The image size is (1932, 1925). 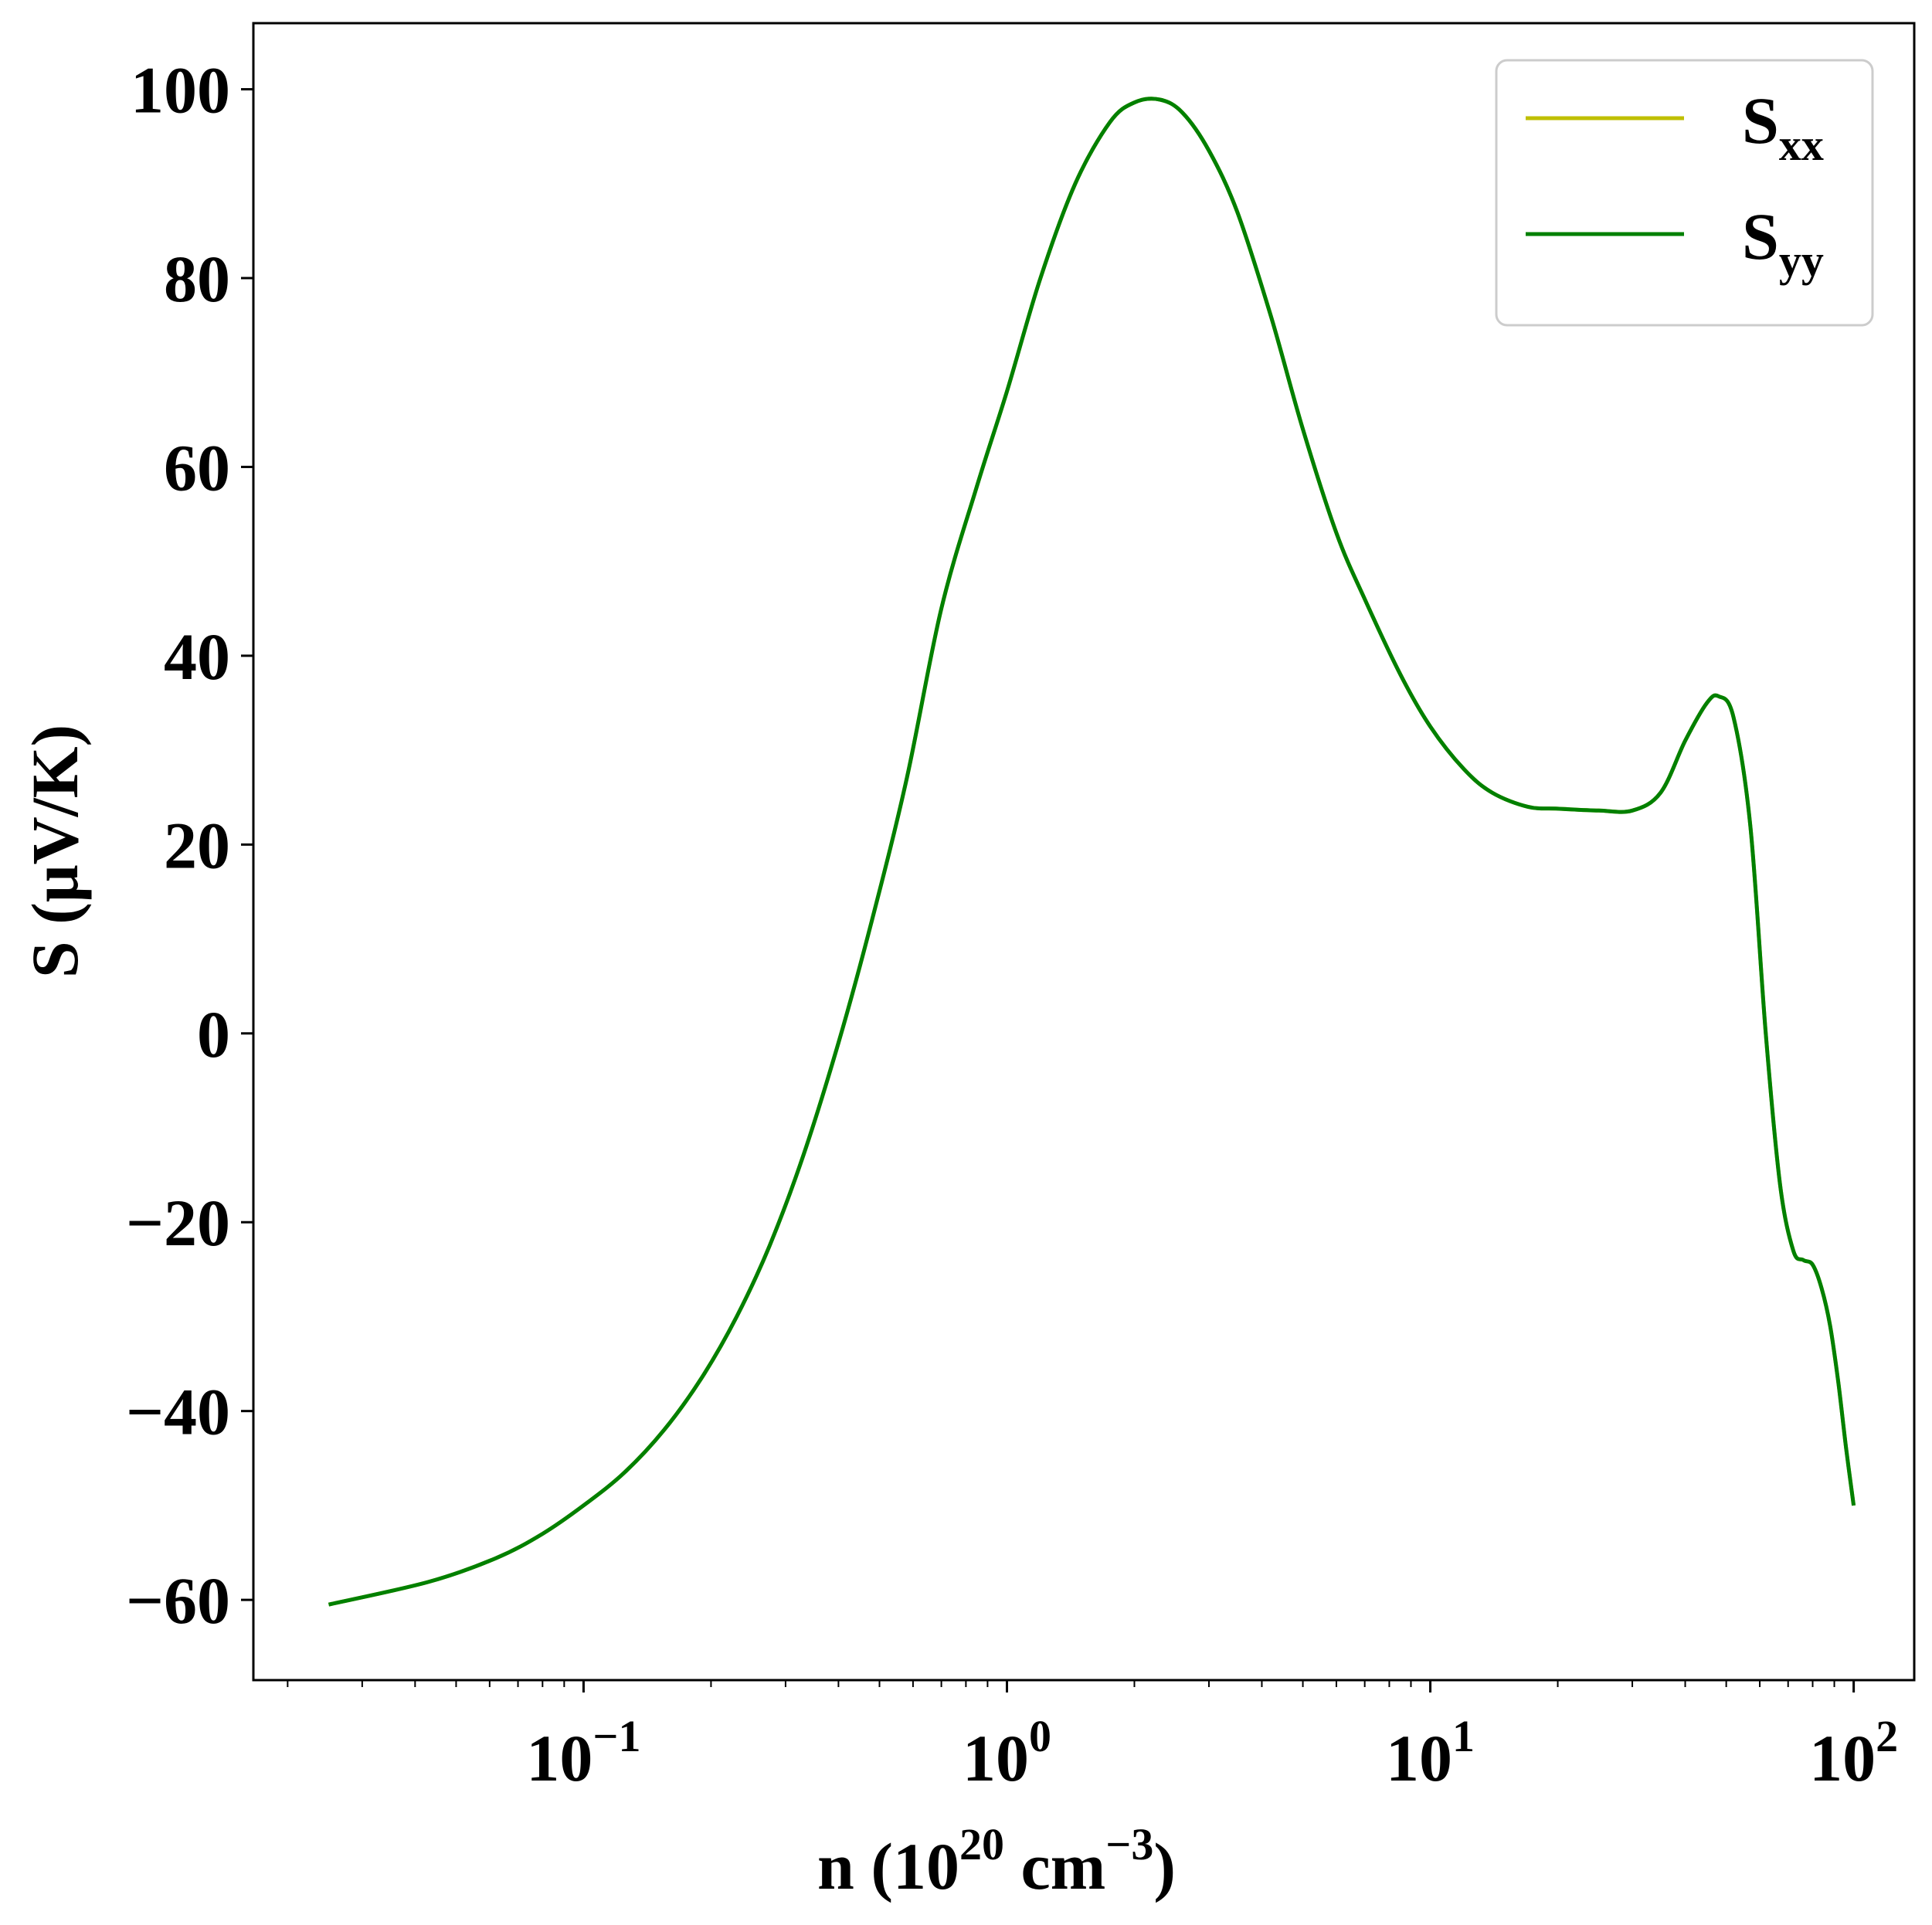 I want to click on x-tick-label: 10², so click(x=1854, y=1753).